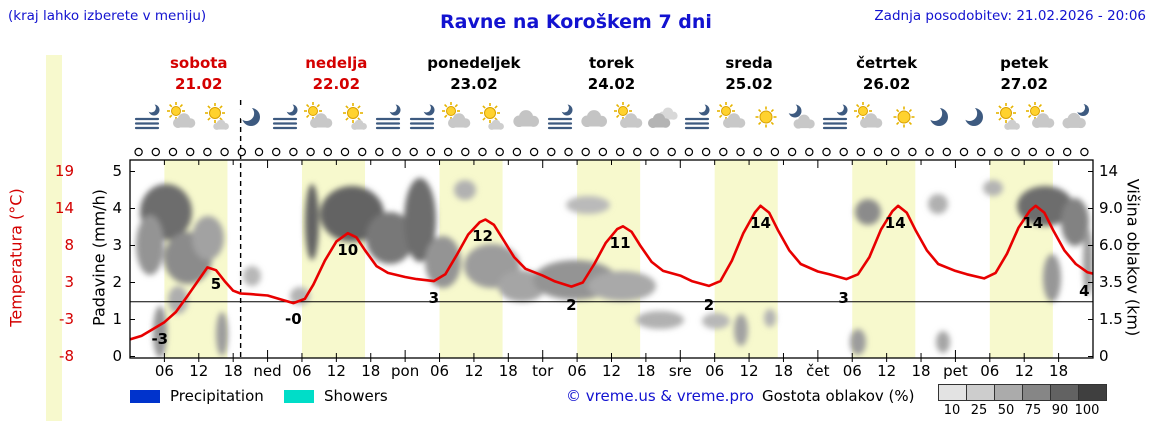 The height and width of the screenshot is (443, 1152). Describe the element at coordinates (117, 245) in the screenshot. I see `precipitation-tick-label: 3` at that location.